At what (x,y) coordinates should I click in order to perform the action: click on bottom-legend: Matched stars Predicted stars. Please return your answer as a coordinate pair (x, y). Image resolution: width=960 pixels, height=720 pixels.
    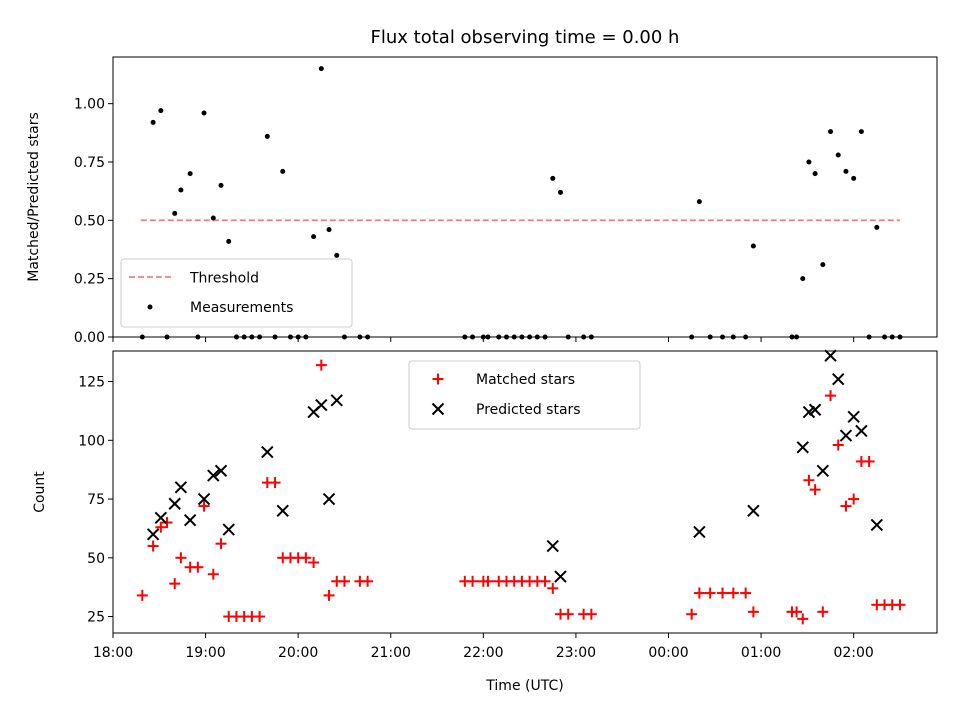
    Looking at the image, I should click on (524, 395).